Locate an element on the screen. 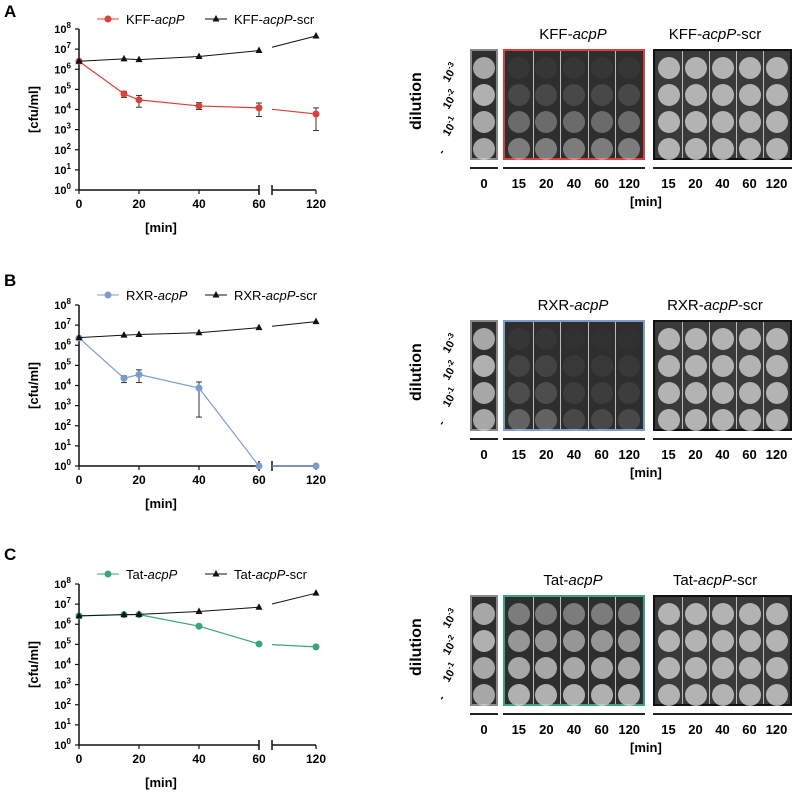 Image resolution: width=798 pixels, height=796 pixels. dilution-value: - is located at coordinates (441, 698).